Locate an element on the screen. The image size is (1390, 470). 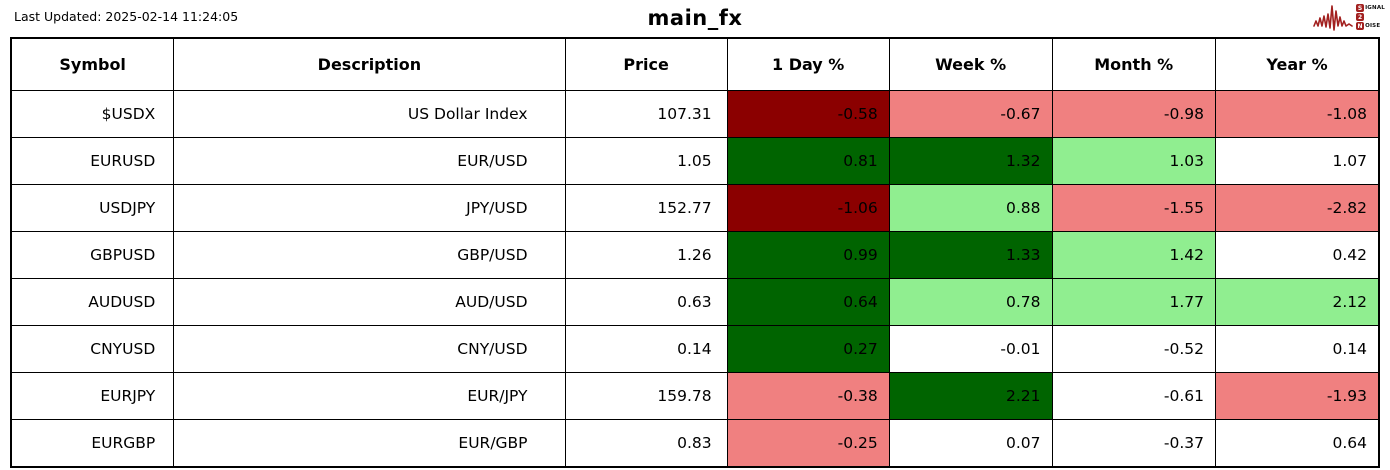
month-pct-cell: -0.98 is located at coordinates (1133, 114).